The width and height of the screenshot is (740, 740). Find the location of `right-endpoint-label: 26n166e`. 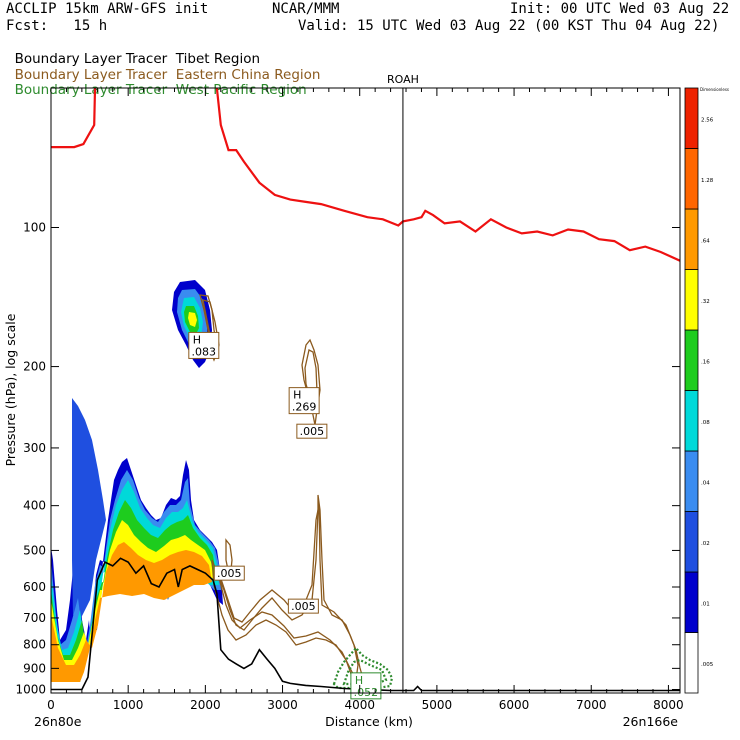

right-endpoint-label: 26n166e is located at coordinates (651, 721).